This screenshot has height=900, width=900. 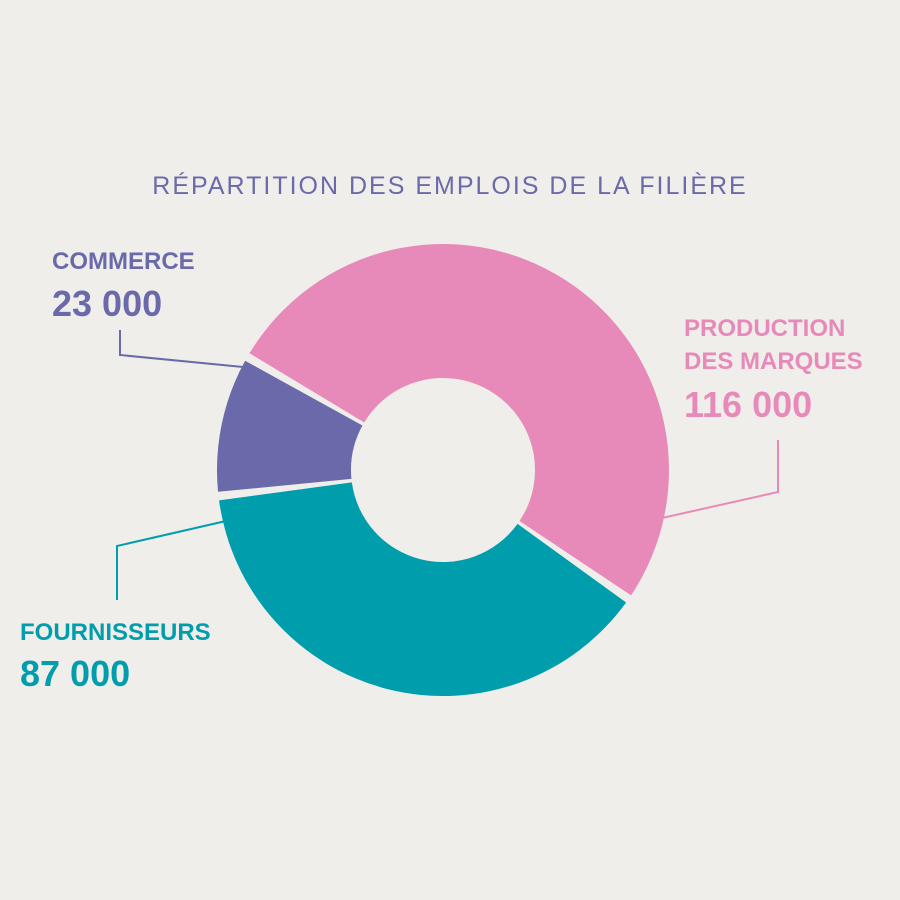 I want to click on fournisseurs-label: FOURNISSEURS, so click(x=115, y=632).